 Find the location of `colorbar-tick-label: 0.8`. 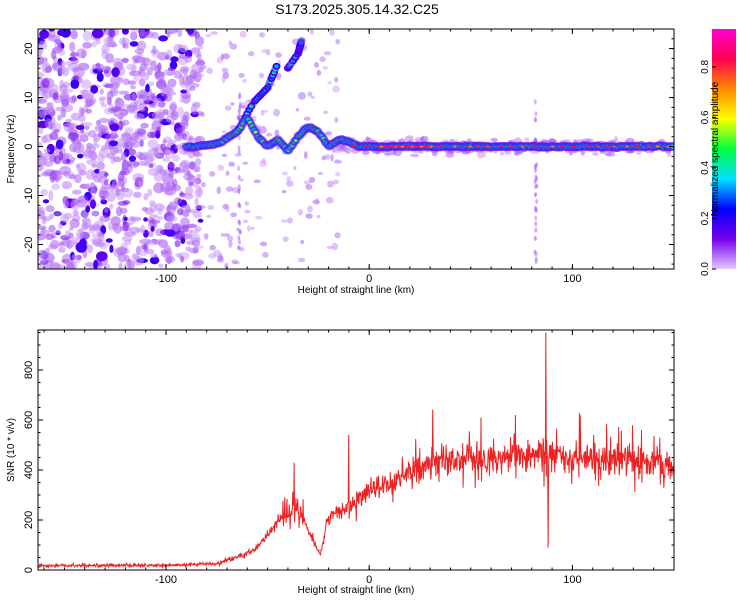

colorbar-tick-label: 0.8 is located at coordinates (705, 67).